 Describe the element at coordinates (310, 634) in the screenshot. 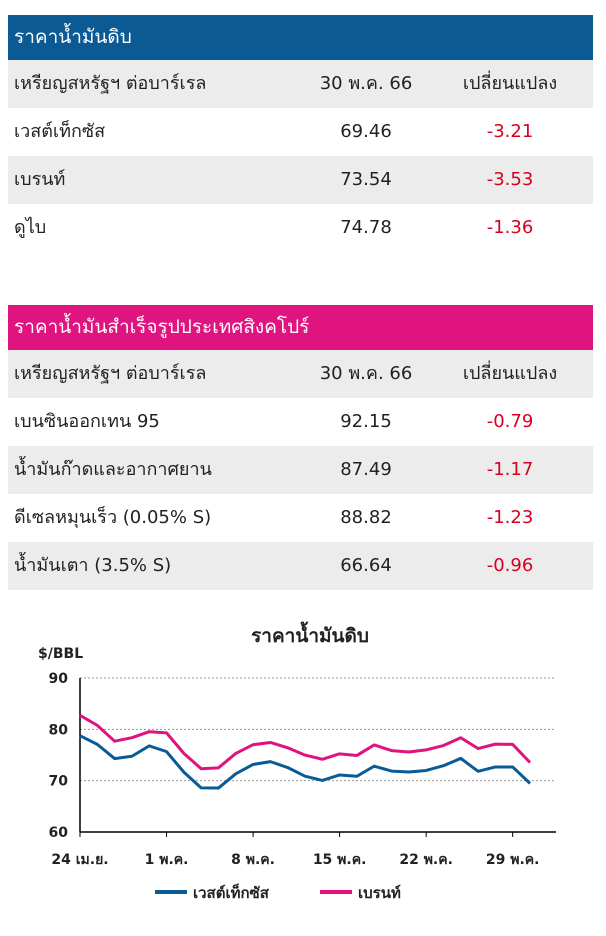

I see `chart-title: ราคาน้ำมันดิบ` at that location.